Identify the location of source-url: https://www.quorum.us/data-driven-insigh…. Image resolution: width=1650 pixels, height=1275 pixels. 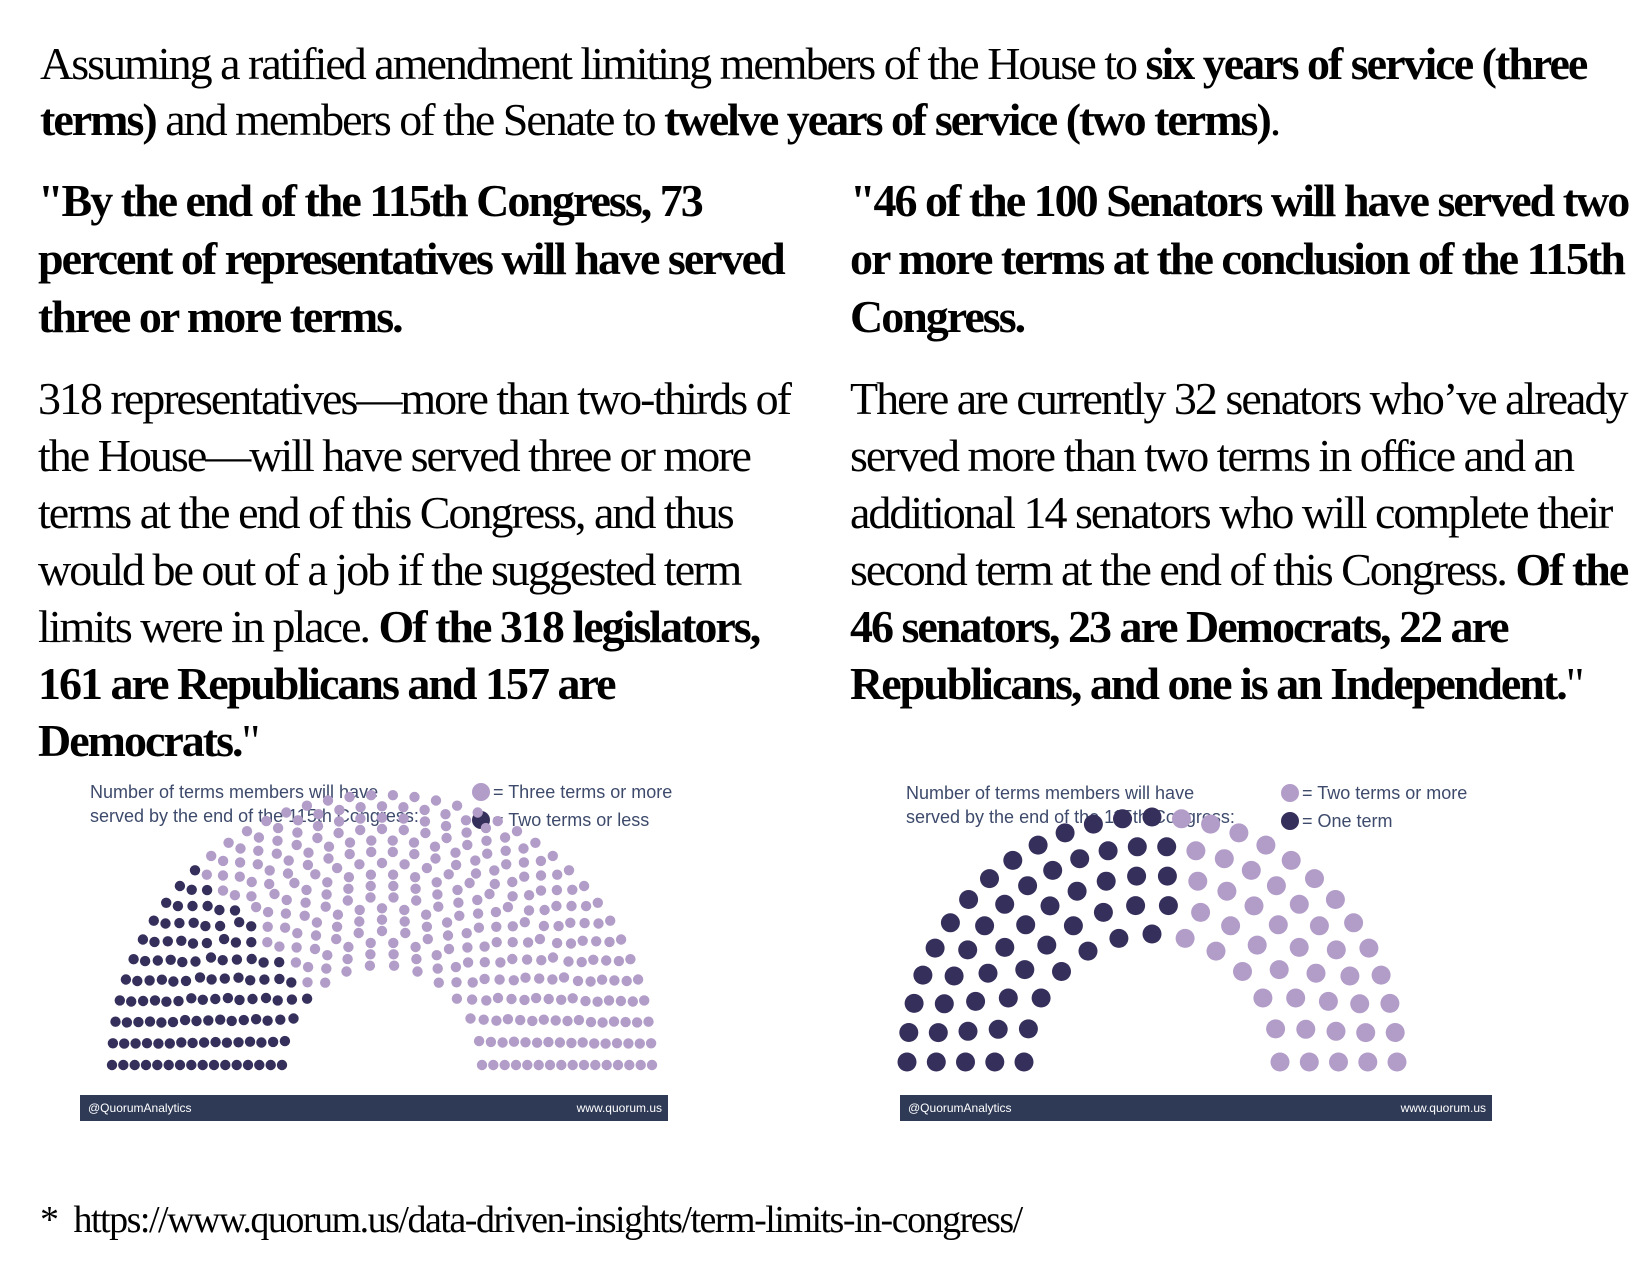
(548, 1220).